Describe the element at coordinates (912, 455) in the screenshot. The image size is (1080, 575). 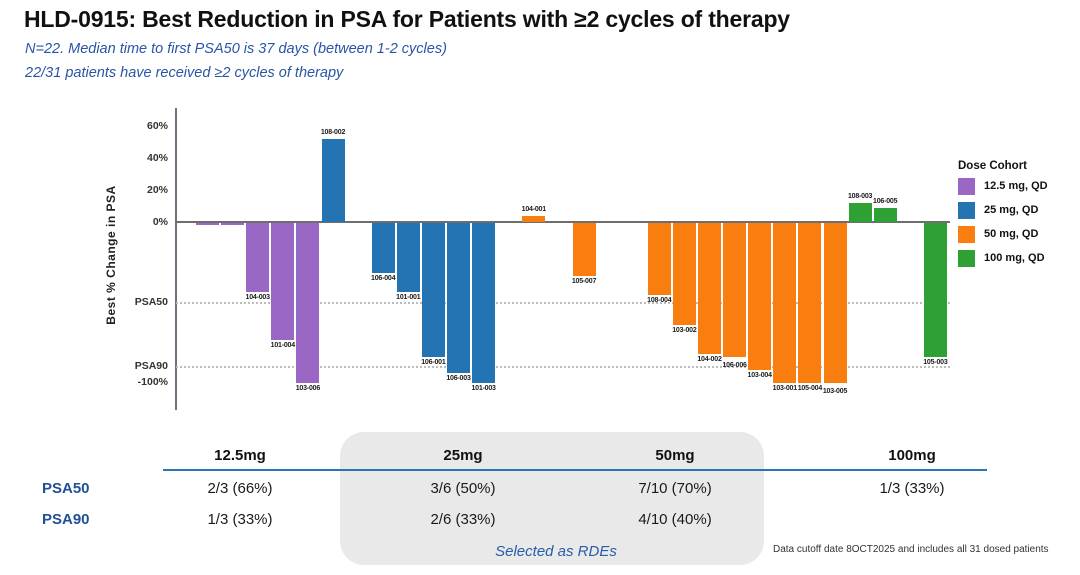
I see `table-header-100mg: 100mg` at that location.